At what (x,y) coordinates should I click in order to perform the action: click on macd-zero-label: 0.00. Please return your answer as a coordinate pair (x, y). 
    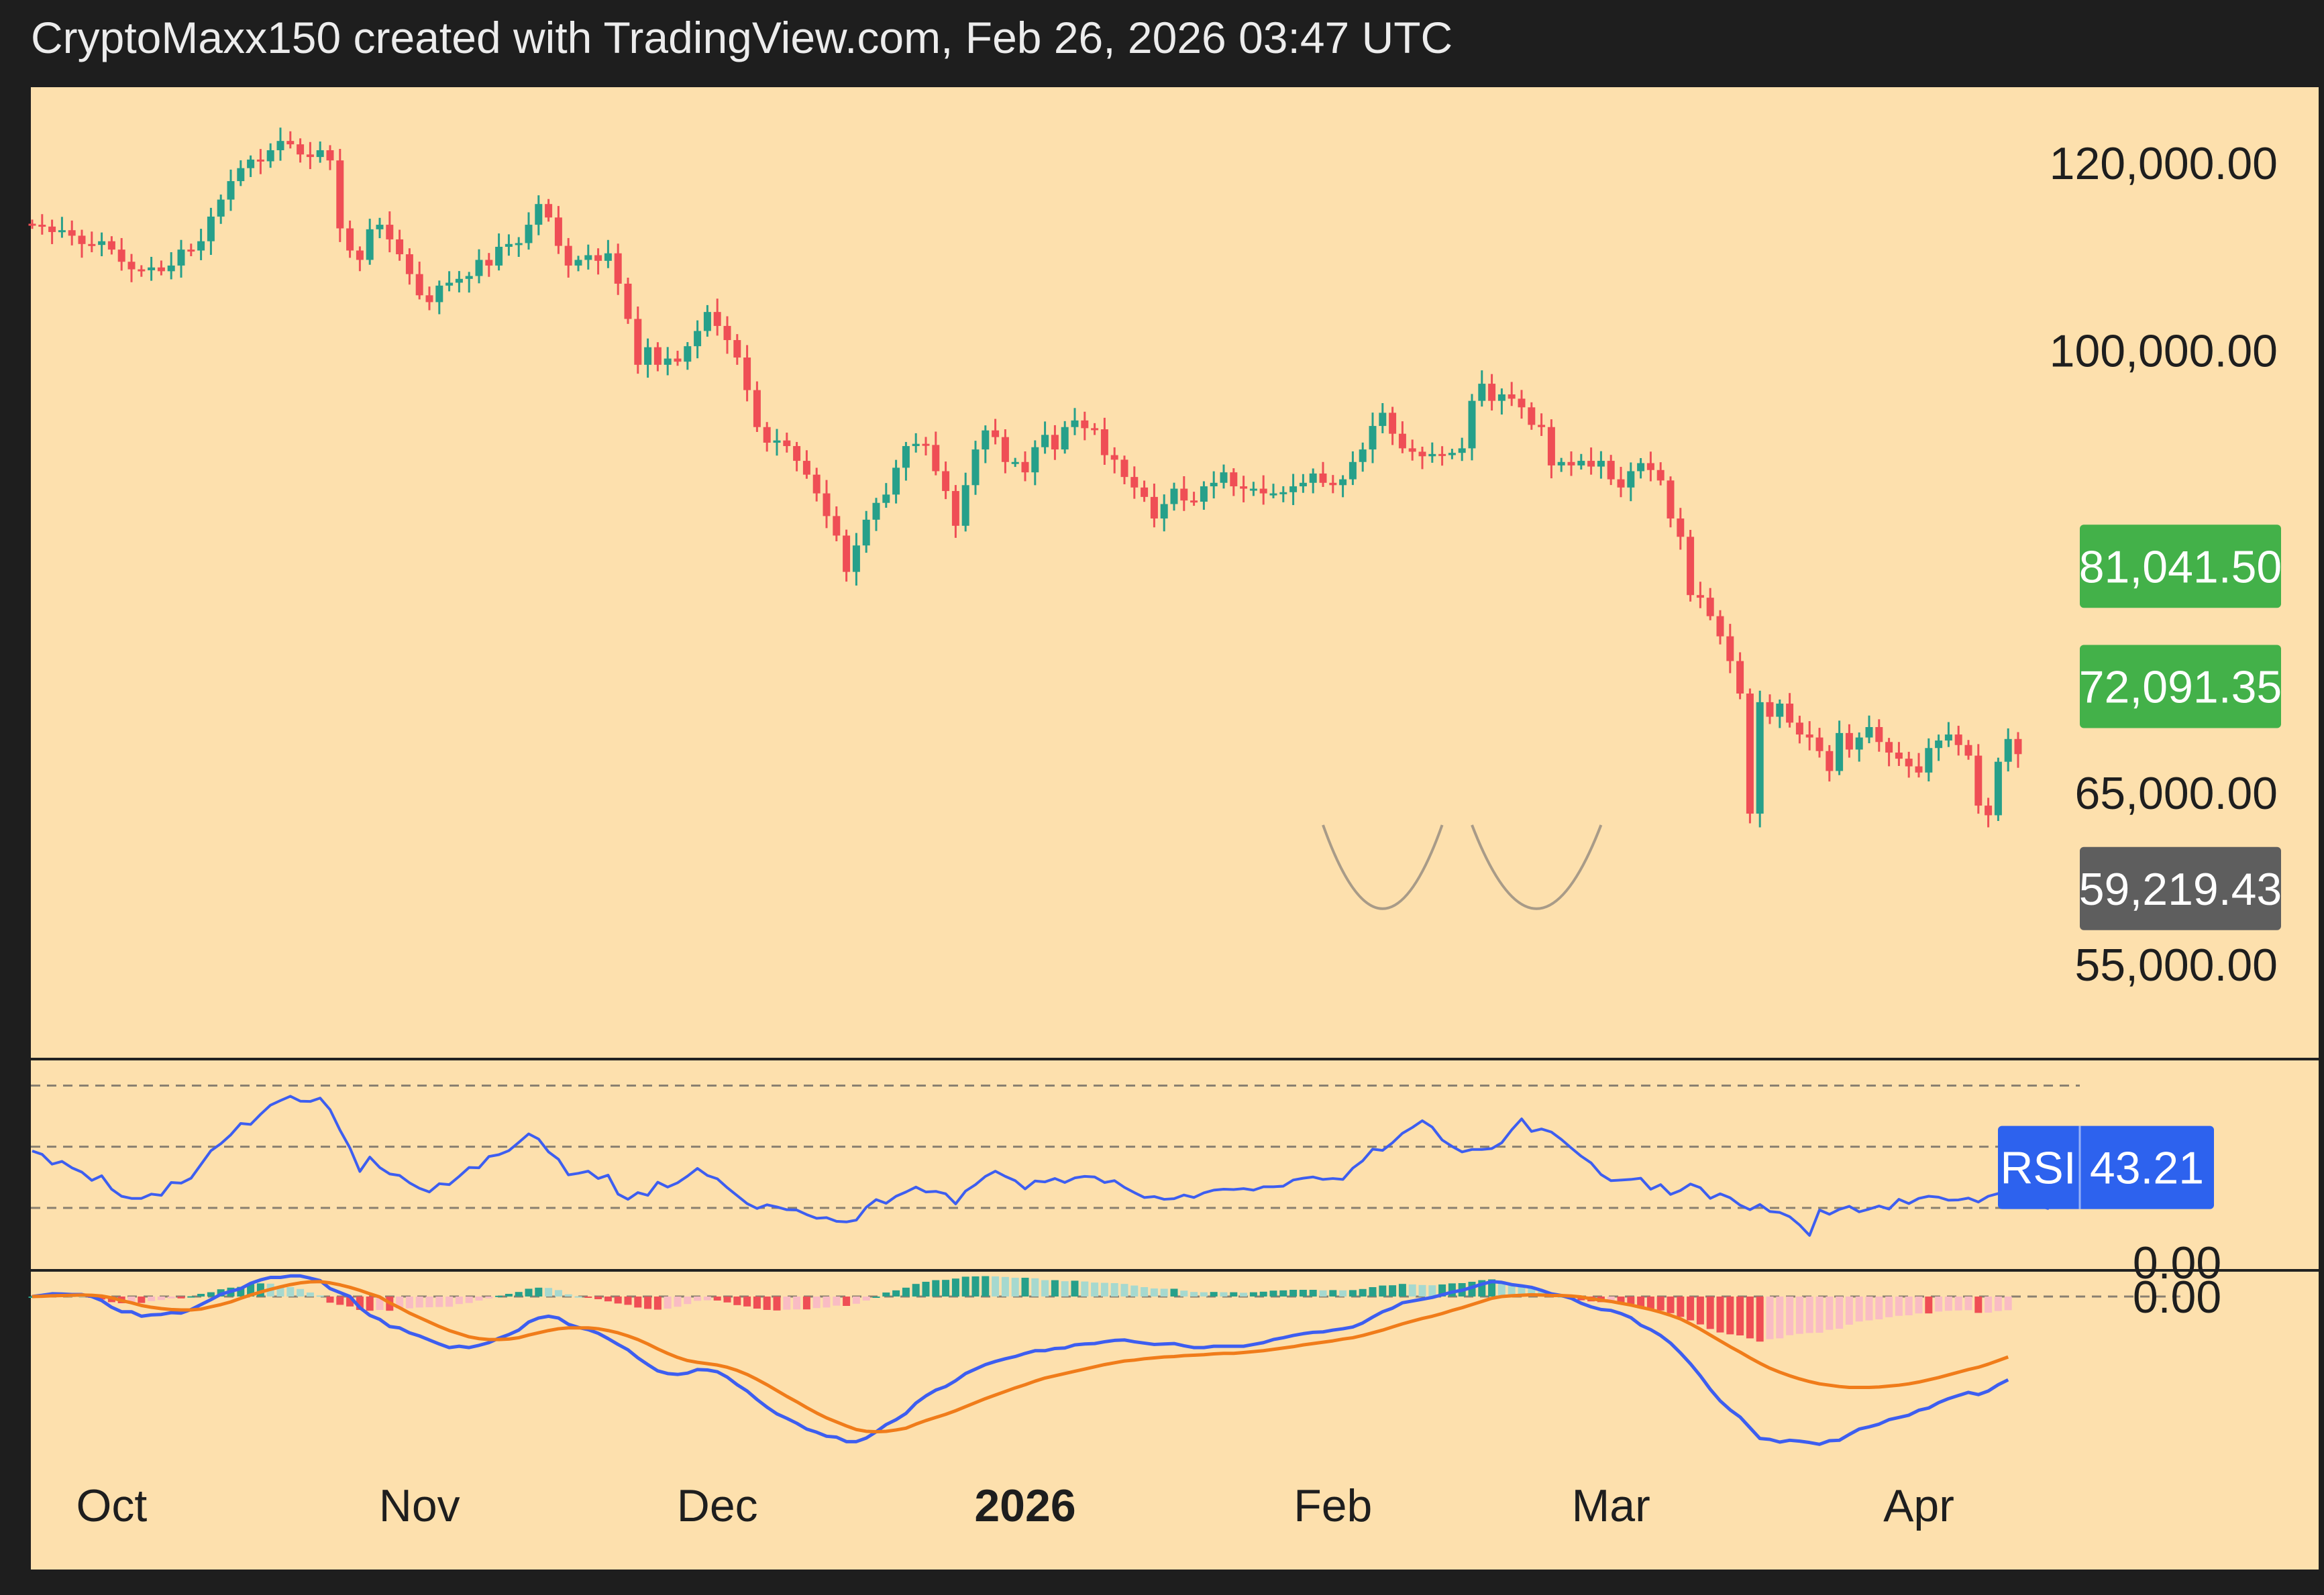
    Looking at the image, I should click on (2177, 1297).